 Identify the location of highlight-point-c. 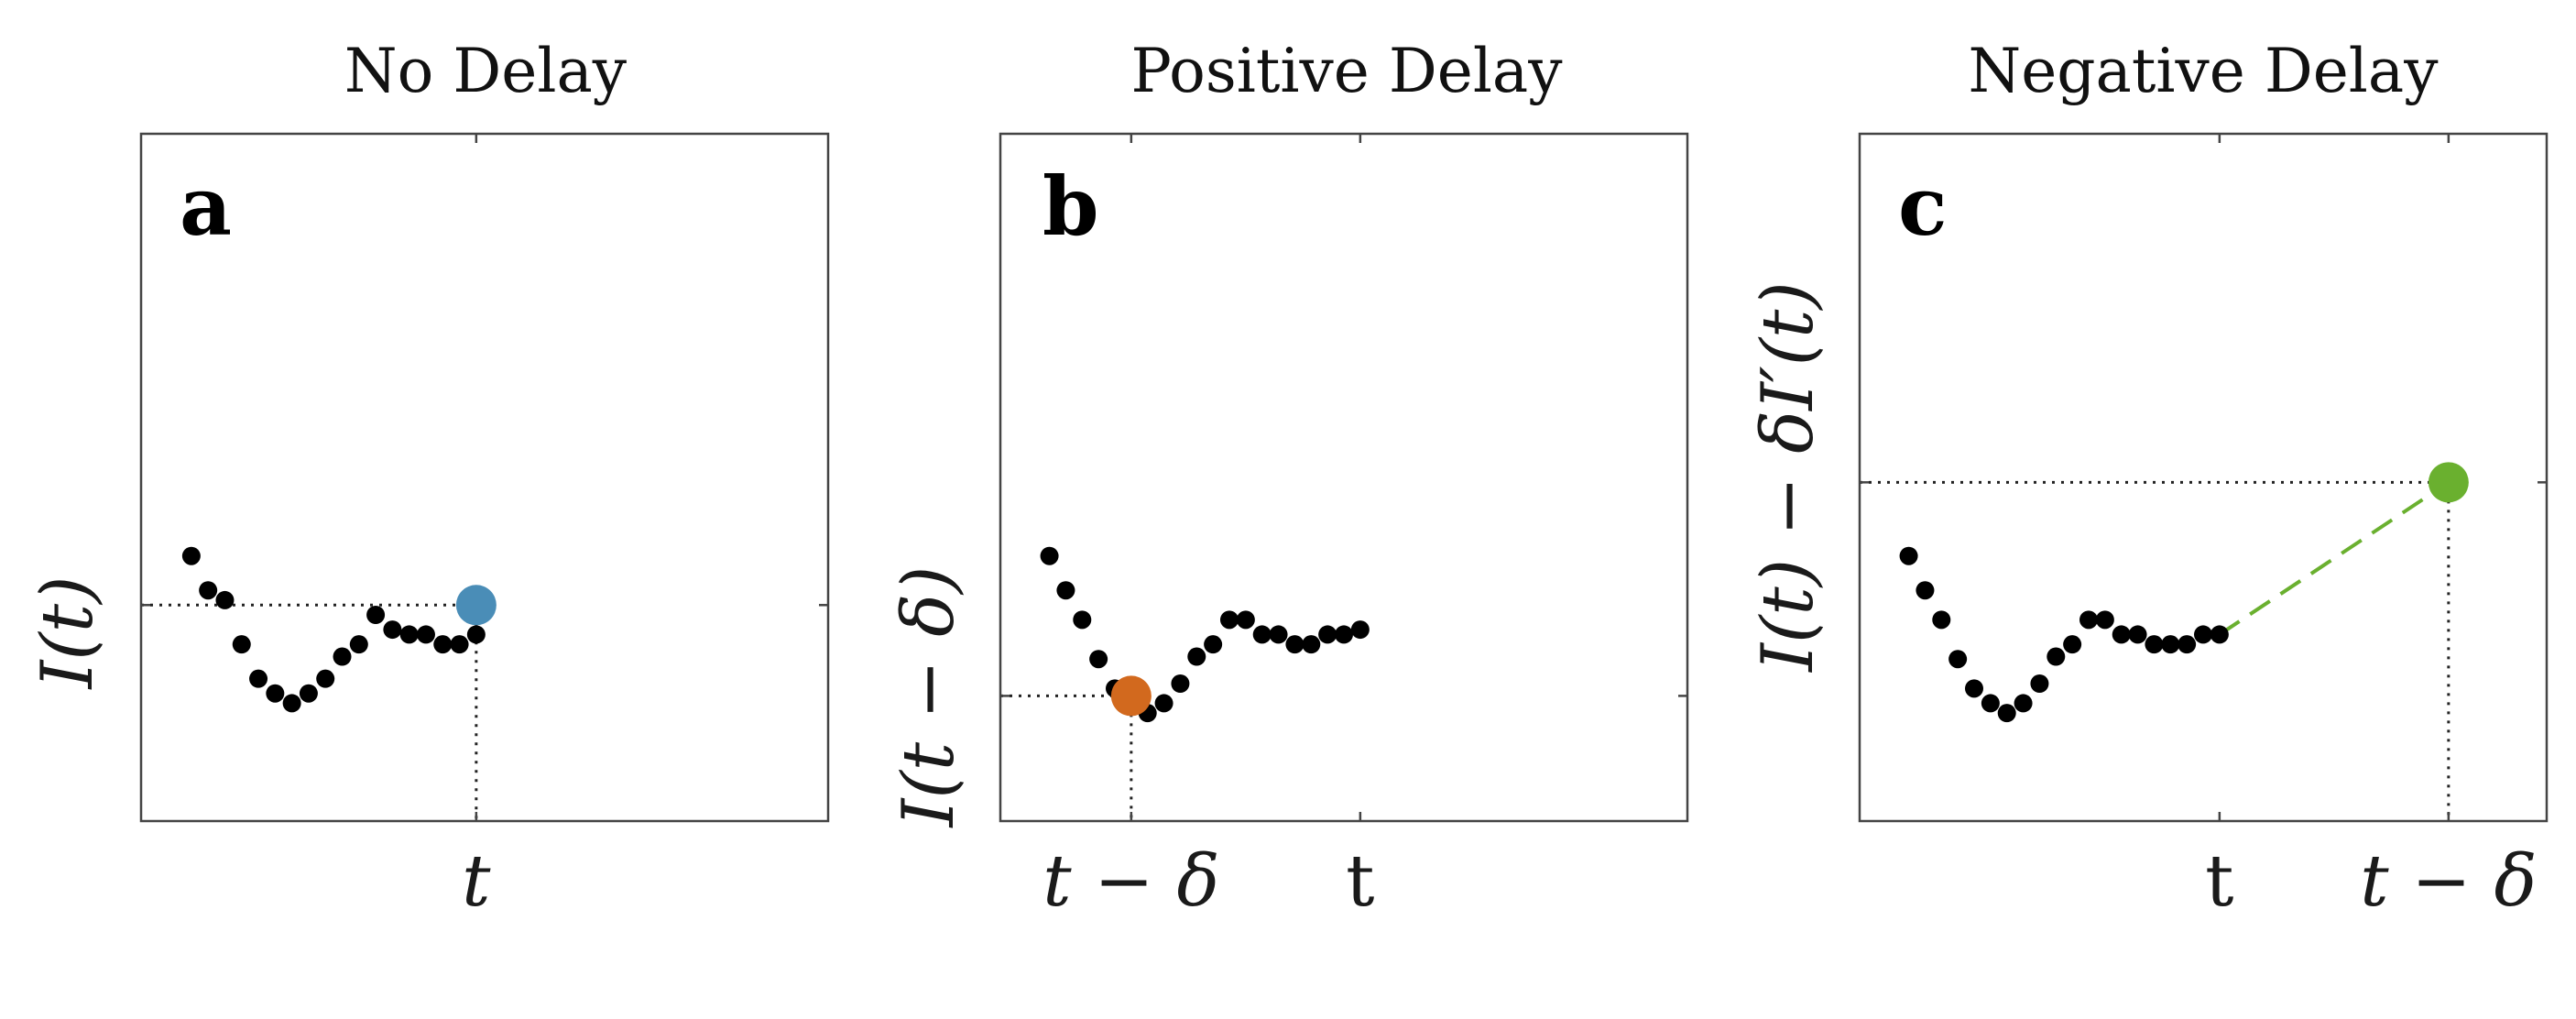
(2449, 482).